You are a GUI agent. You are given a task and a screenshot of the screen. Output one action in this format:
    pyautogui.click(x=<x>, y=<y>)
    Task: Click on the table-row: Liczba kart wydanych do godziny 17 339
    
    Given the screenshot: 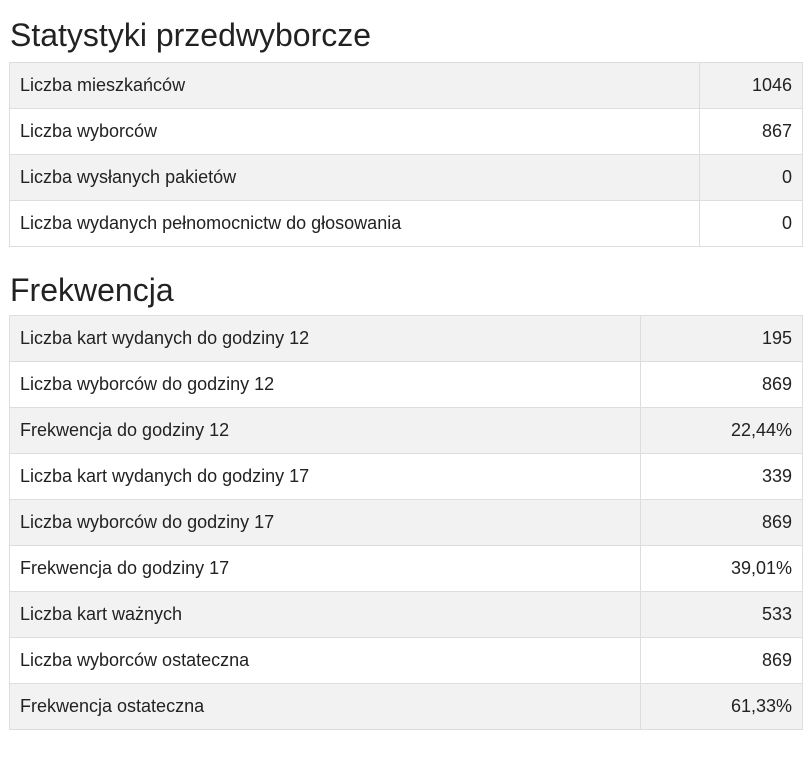 What is the action you would take?
    pyautogui.click(x=406, y=476)
    